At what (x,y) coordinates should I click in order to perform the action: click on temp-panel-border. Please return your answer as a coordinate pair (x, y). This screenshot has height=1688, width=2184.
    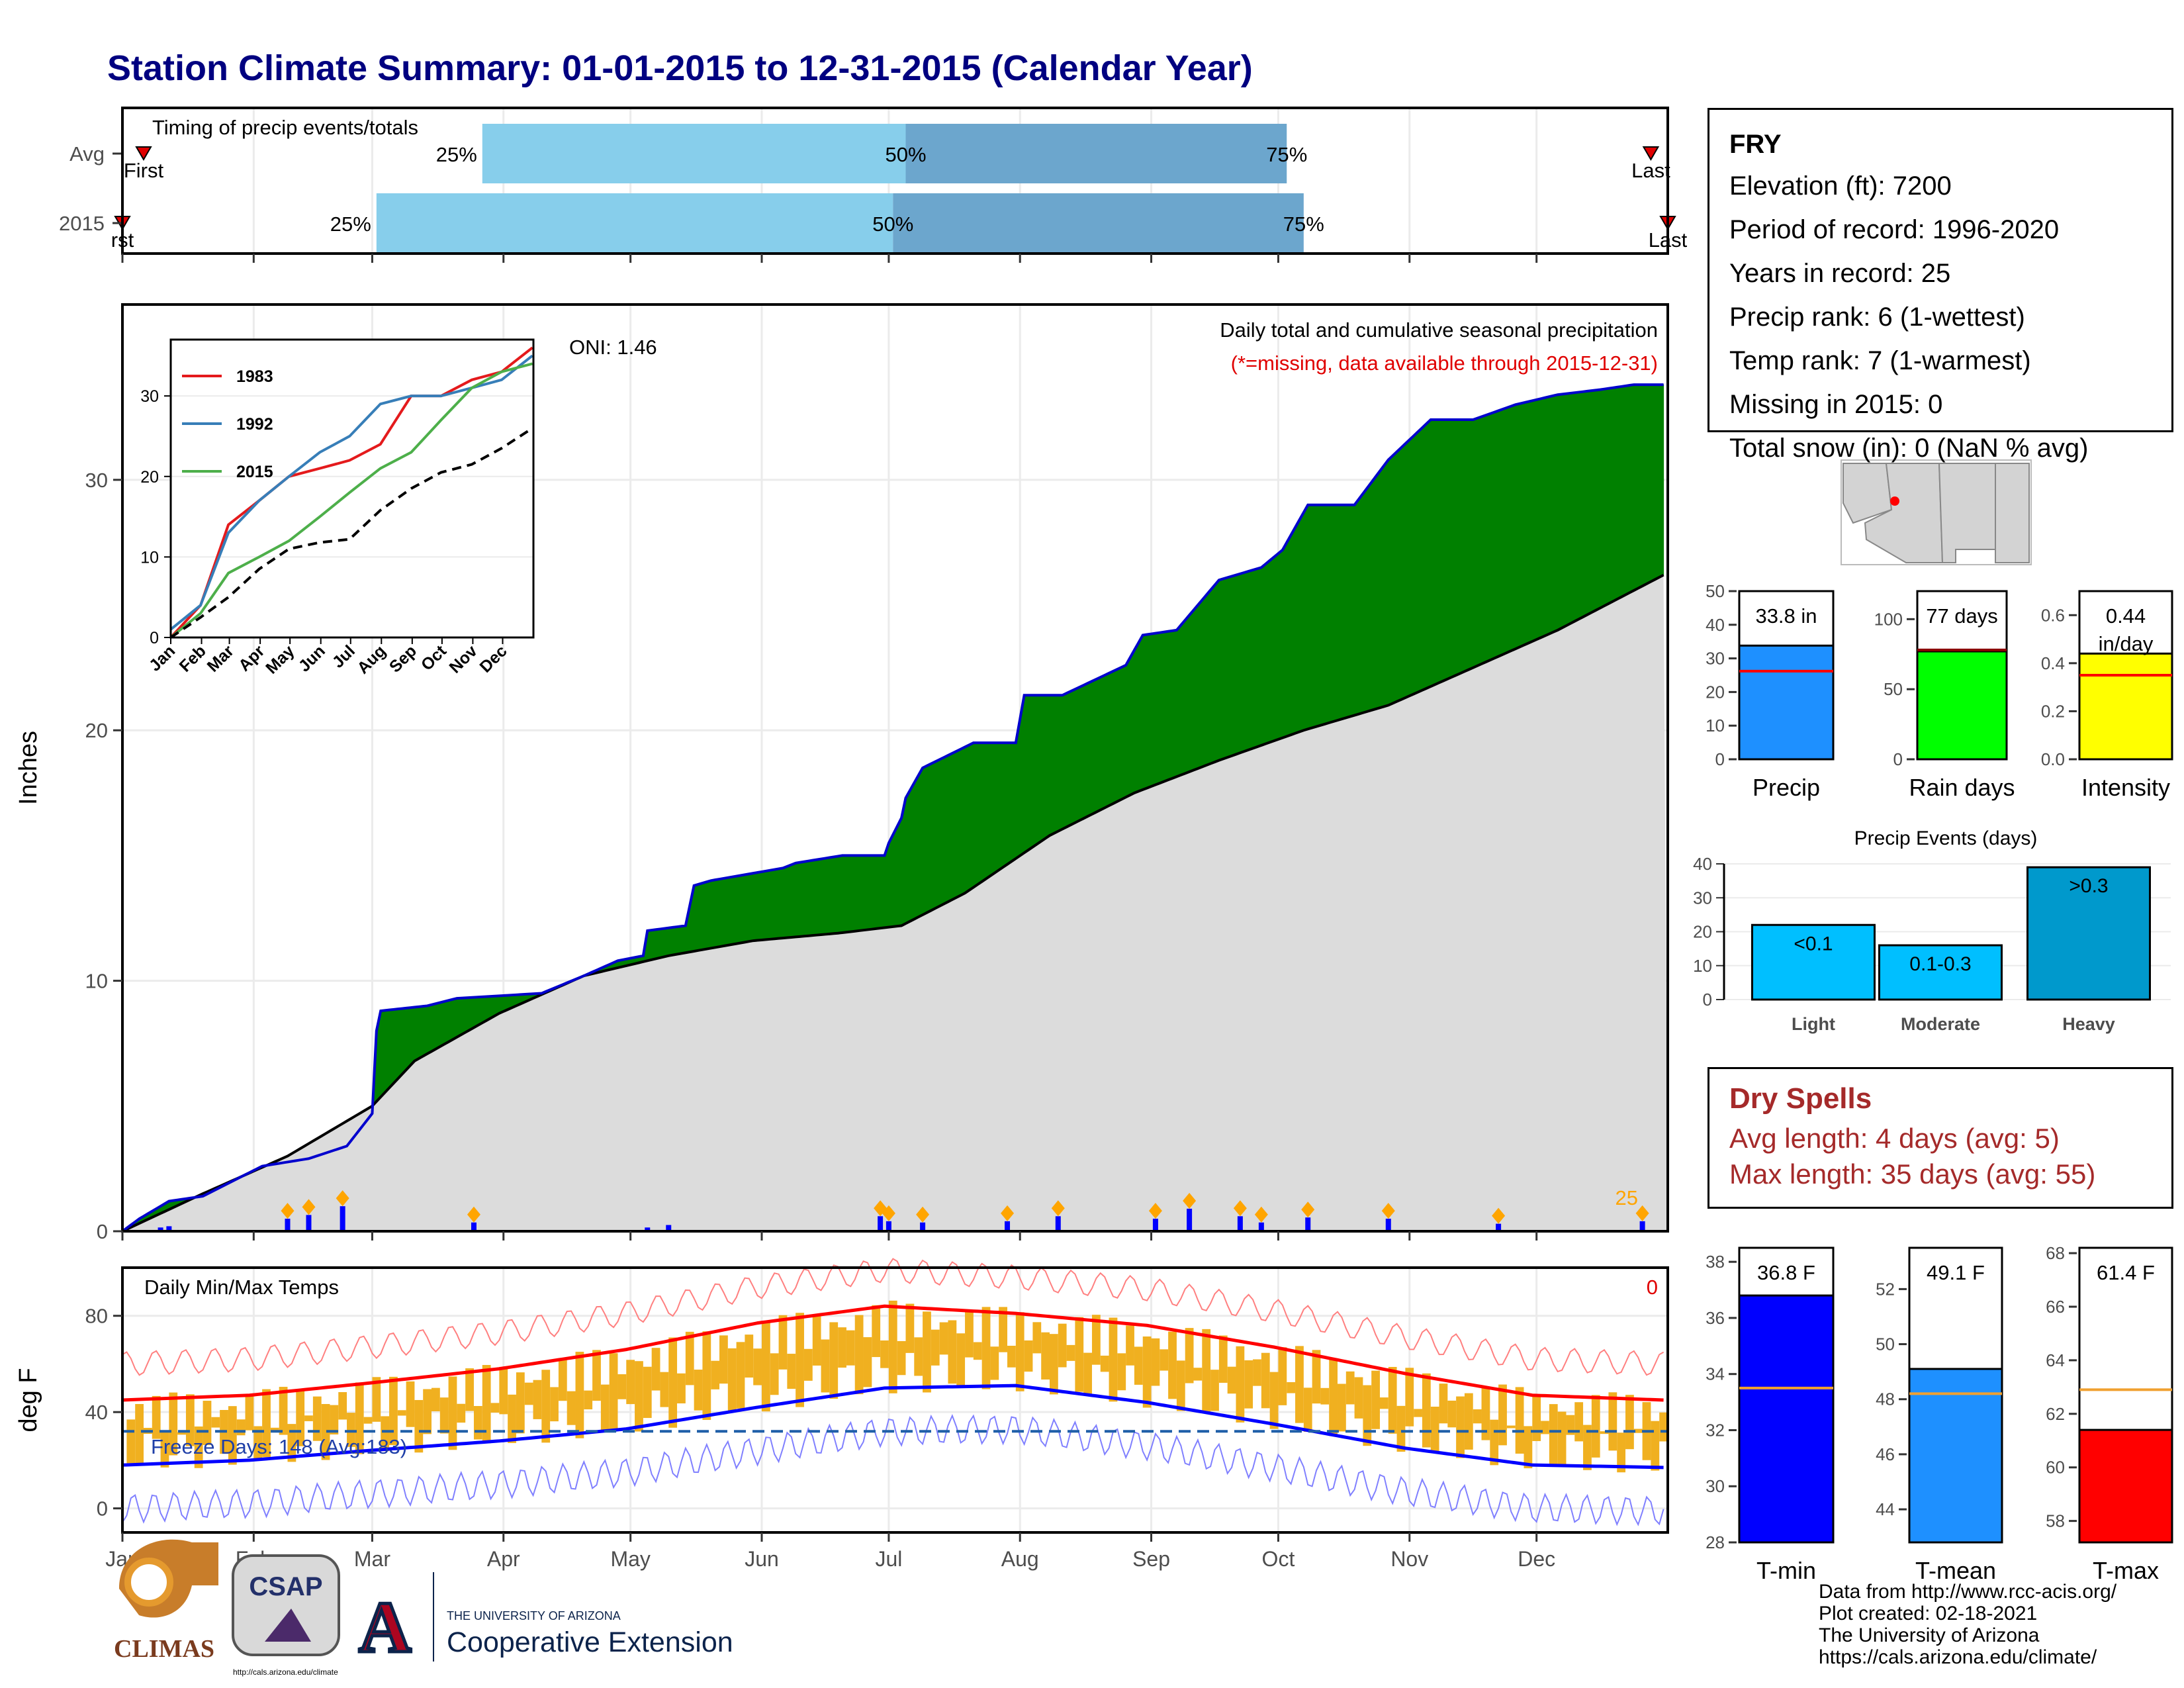
    Looking at the image, I should click on (895, 1400).